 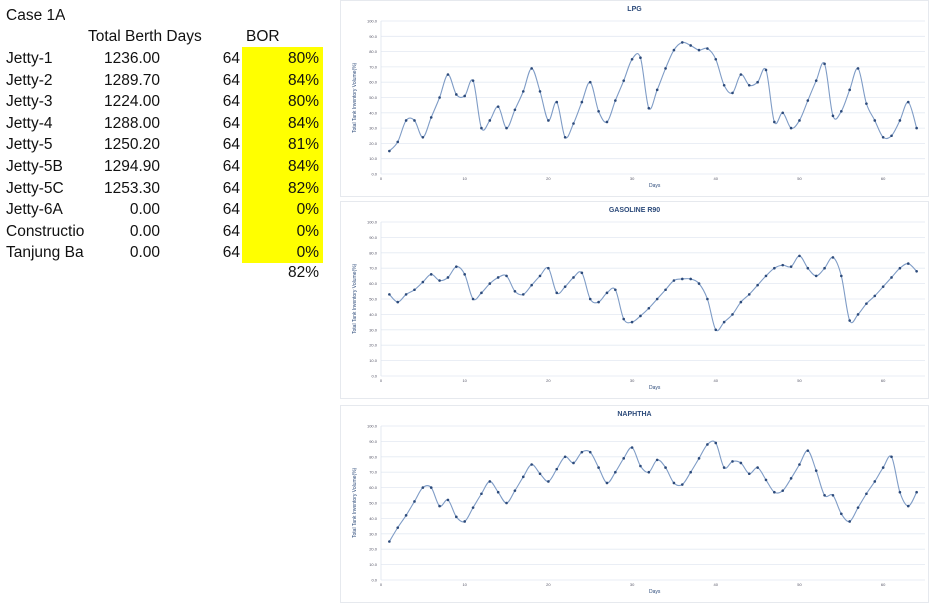 I want to click on row-bor: 82%, so click(x=303, y=188).